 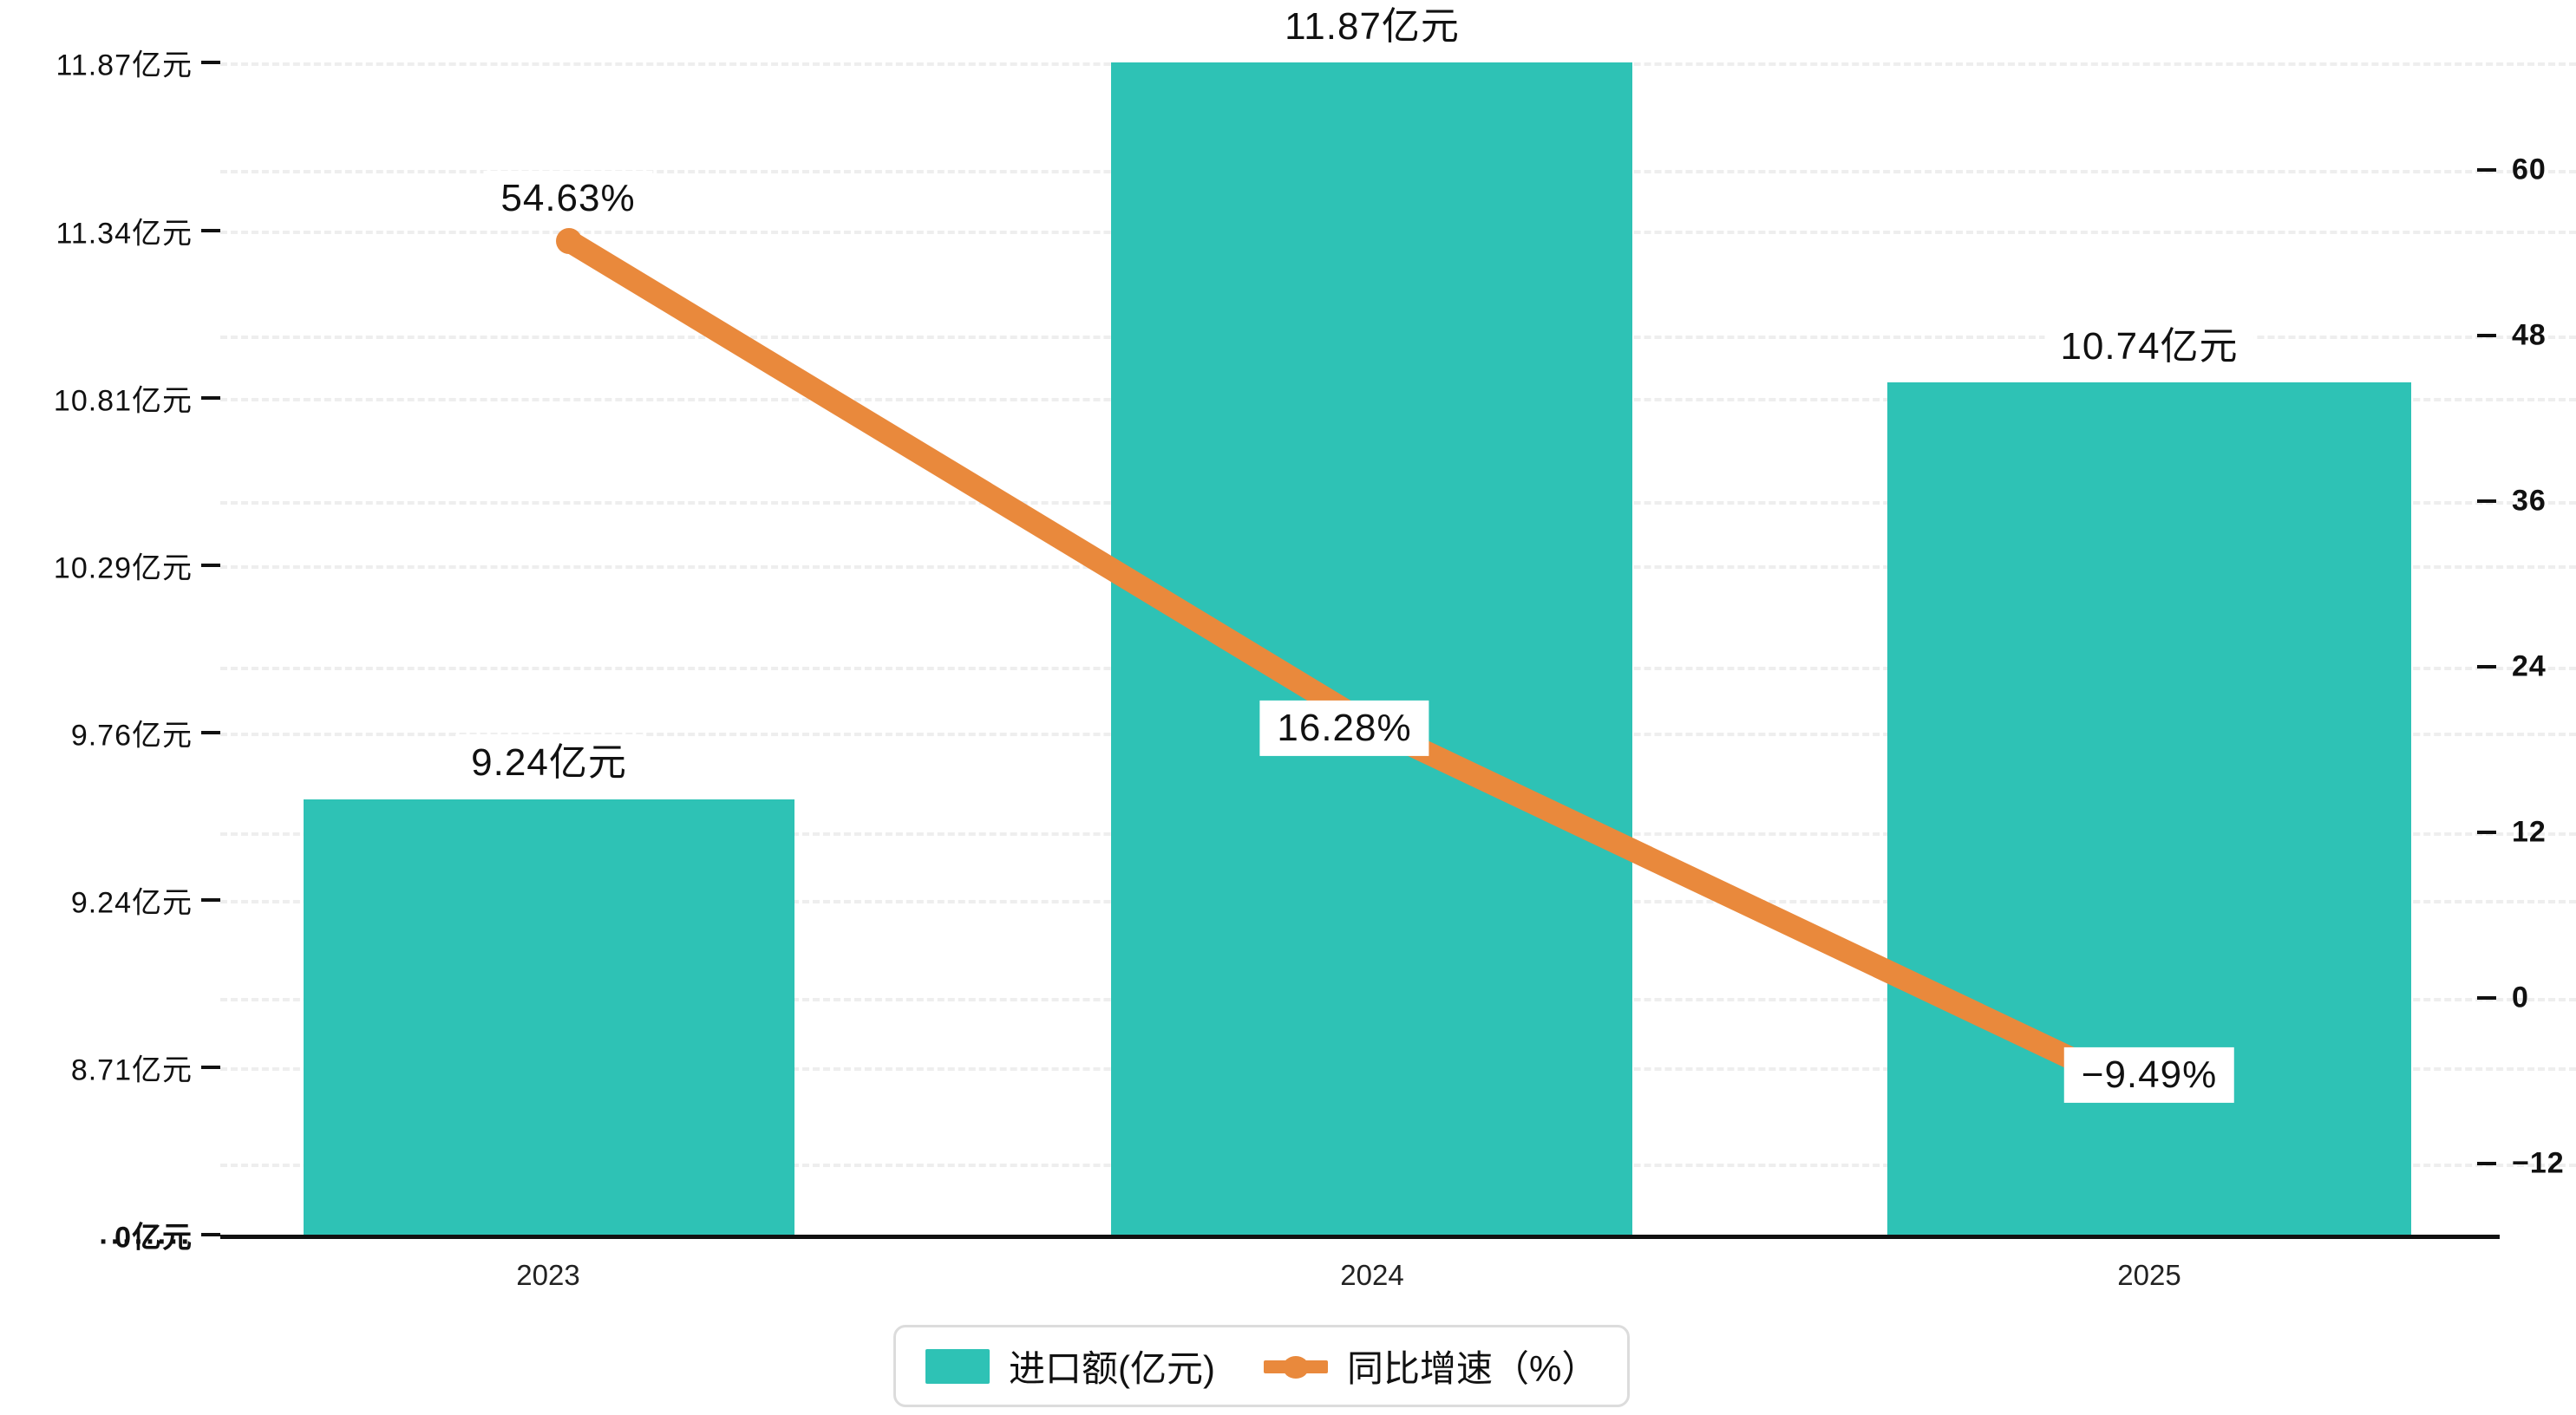 I want to click on y-axis-left-label: 11.34亿元, so click(x=124, y=234).